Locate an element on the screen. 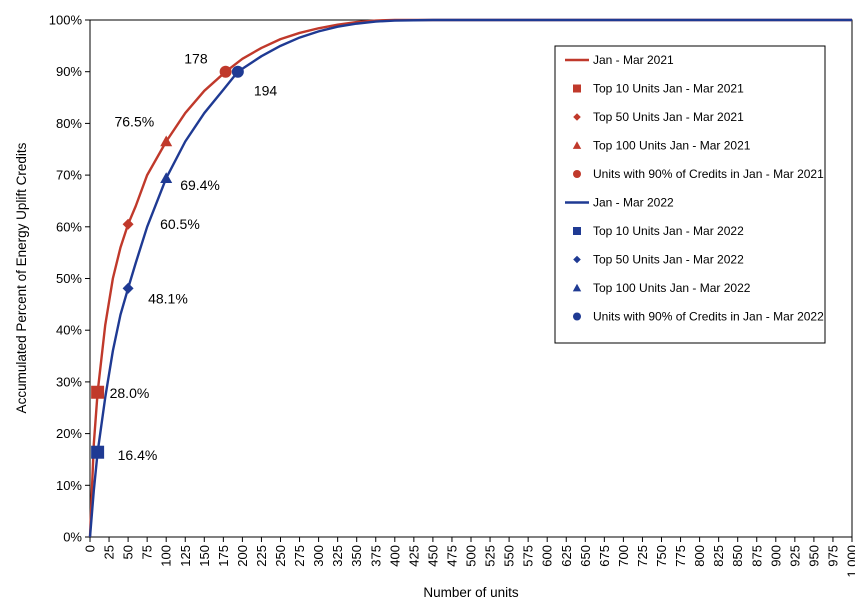  x-tick-label: 550 is located at coordinates (509, 556).